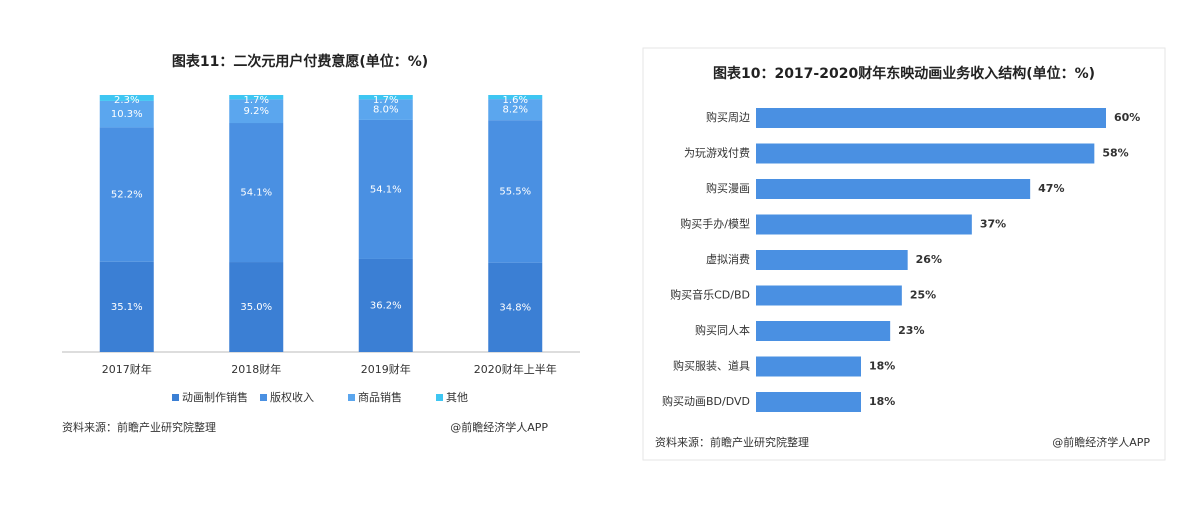 Image resolution: width=1192 pixels, height=510 pixels. Describe the element at coordinates (300, 61) in the screenshot. I see `chart-title: 图表11：二次元用户付费意愿(单位：%)` at that location.